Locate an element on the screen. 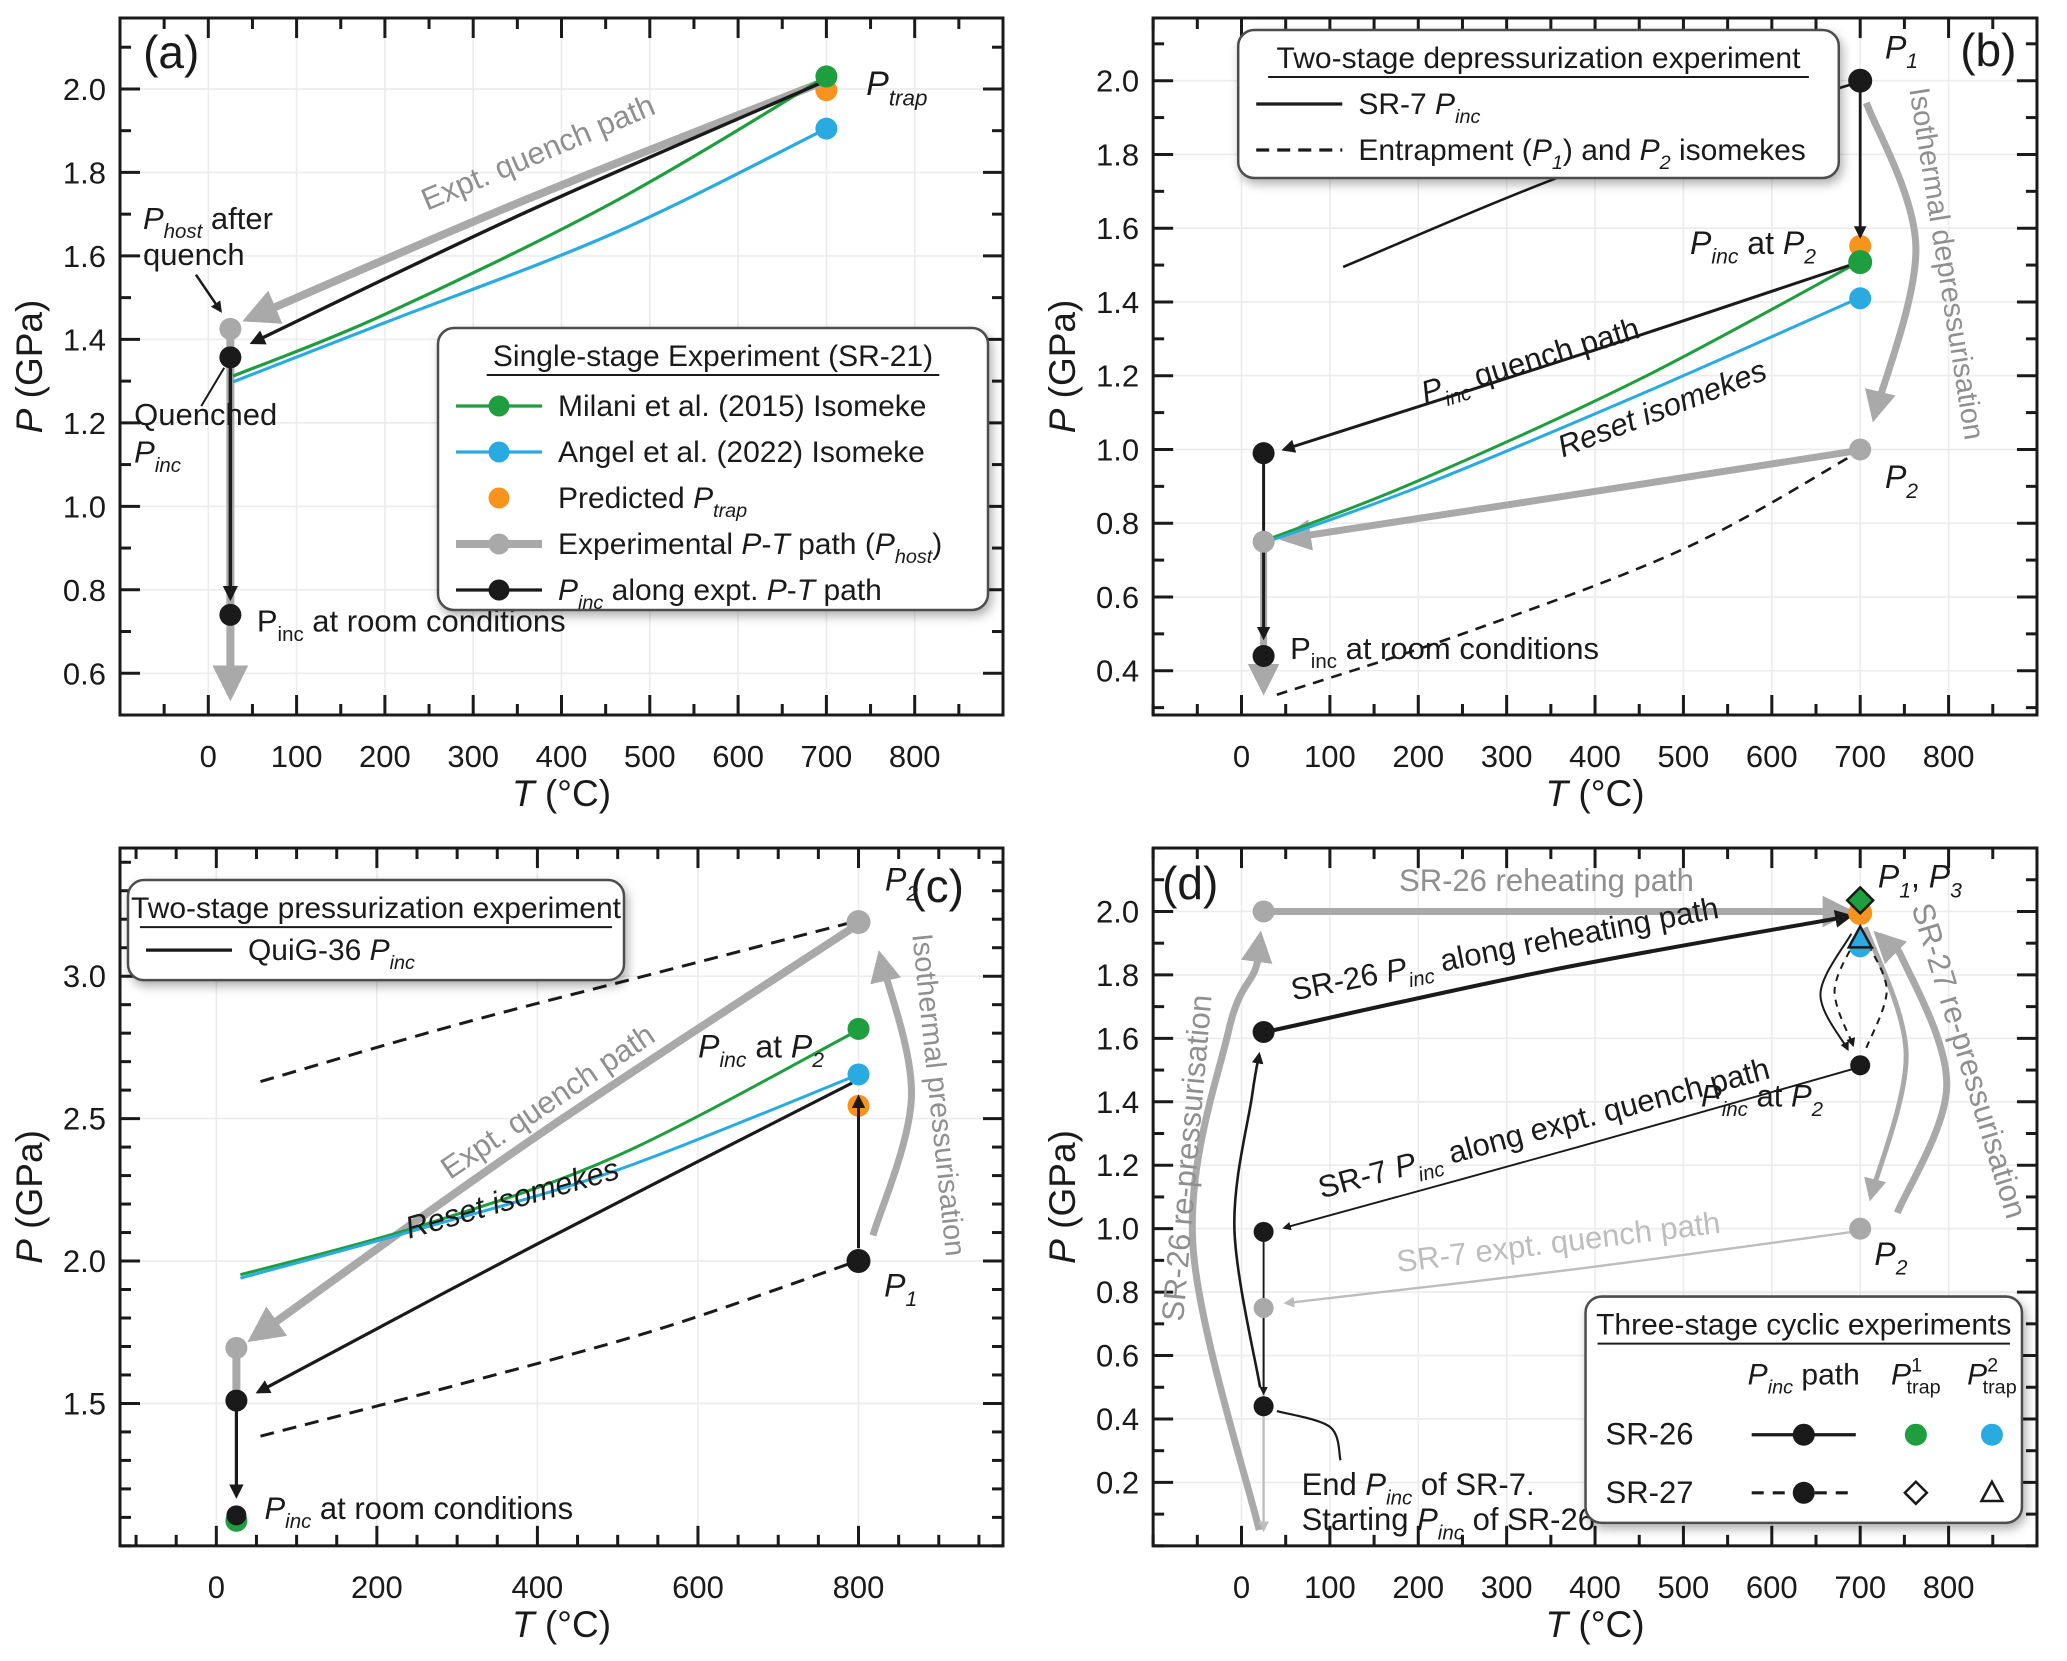 Image resolution: width=2067 pixels, height=1661 pixels. y-tick-label: 1.5 is located at coordinates (84, 1403).